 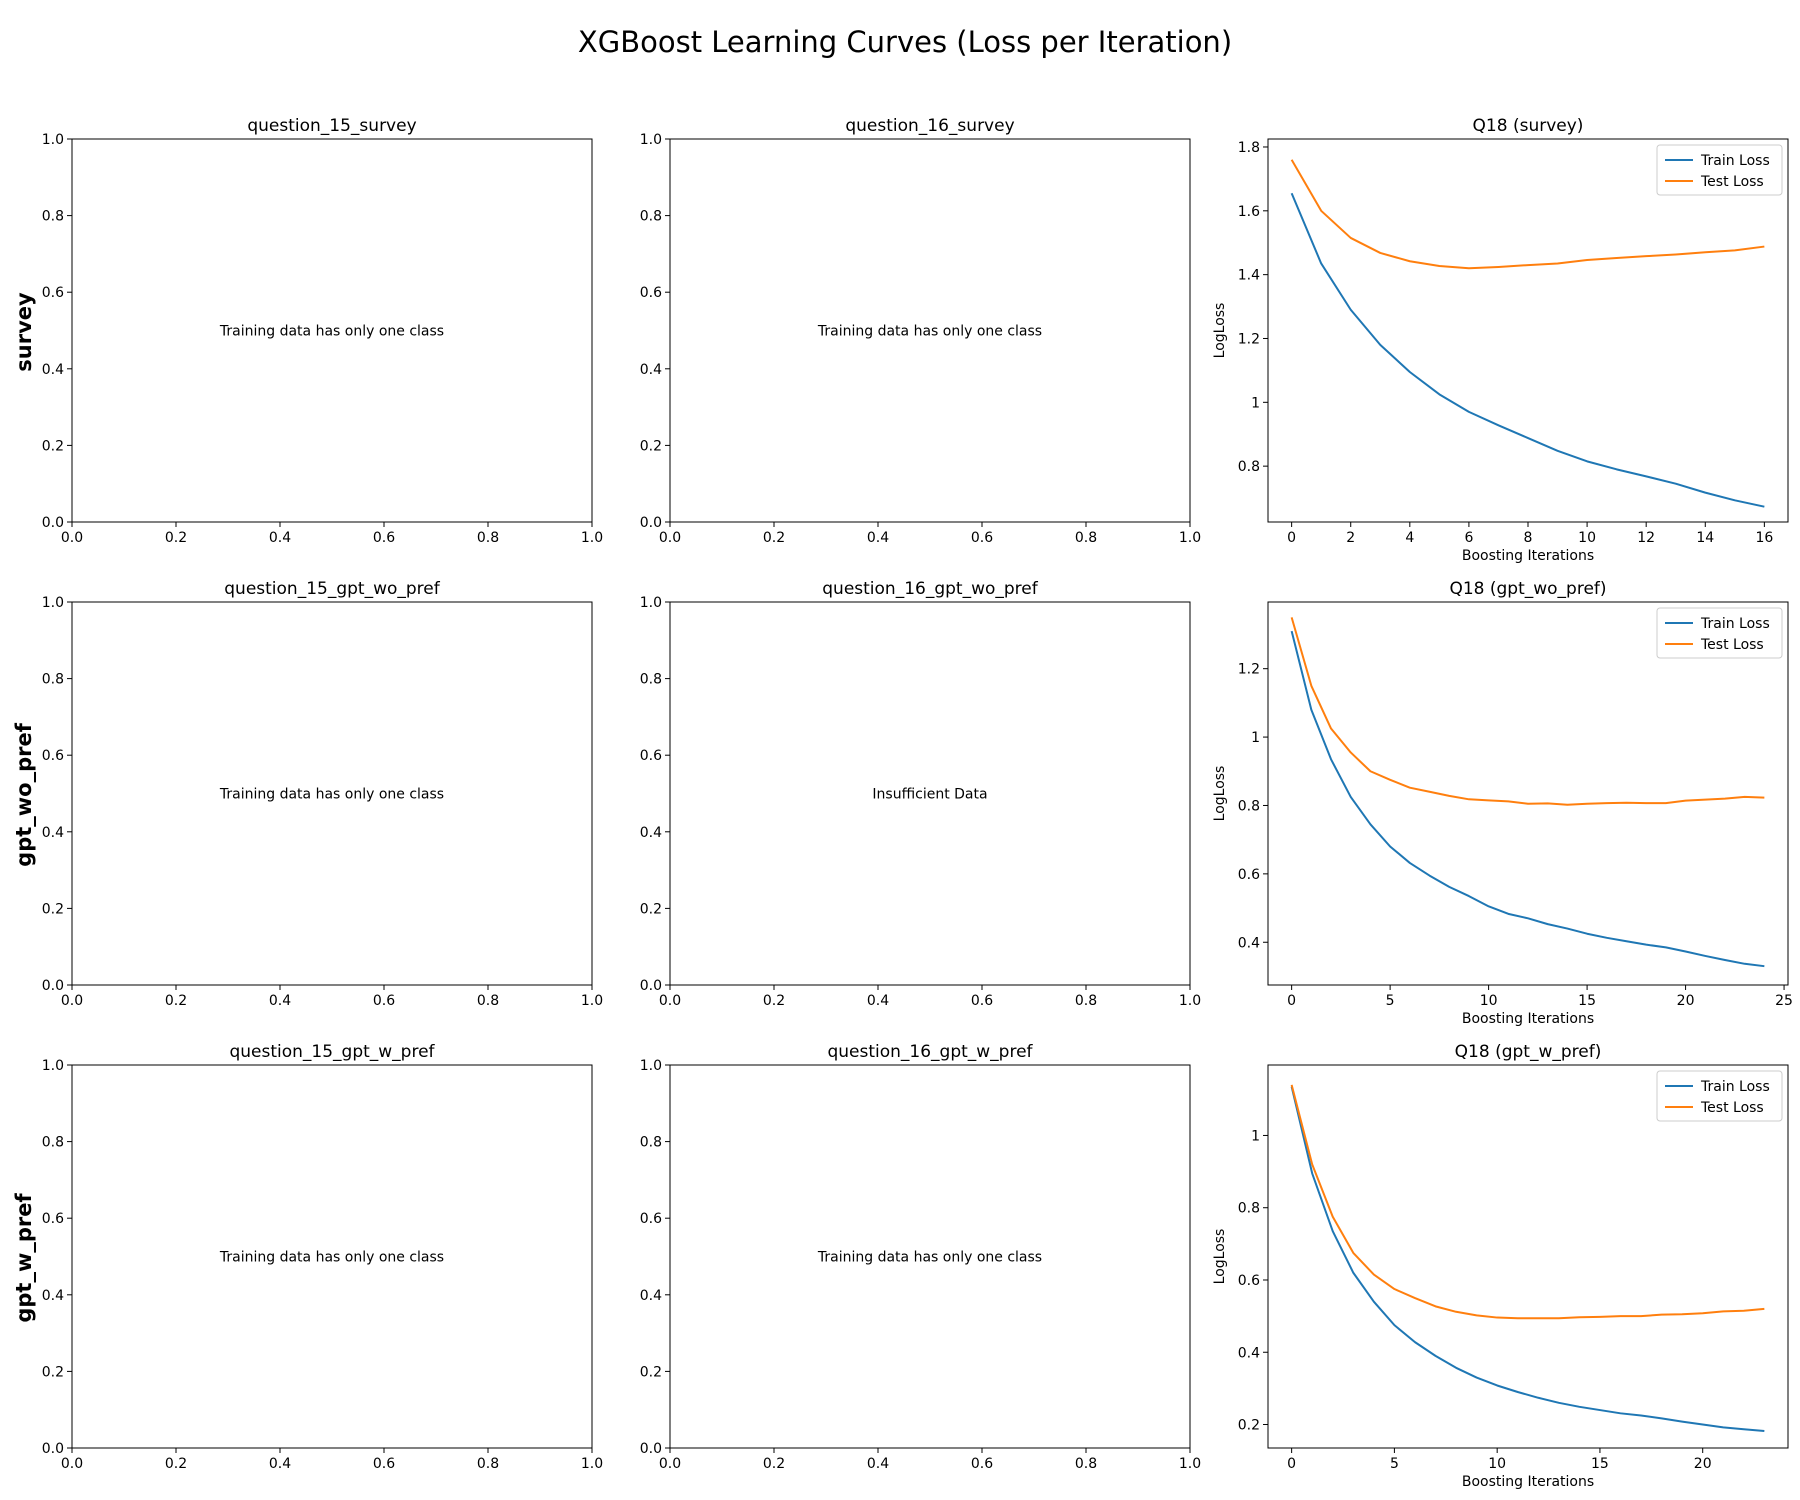 I want to click on x-tick-label: 10, so click(x=1489, y=1001).